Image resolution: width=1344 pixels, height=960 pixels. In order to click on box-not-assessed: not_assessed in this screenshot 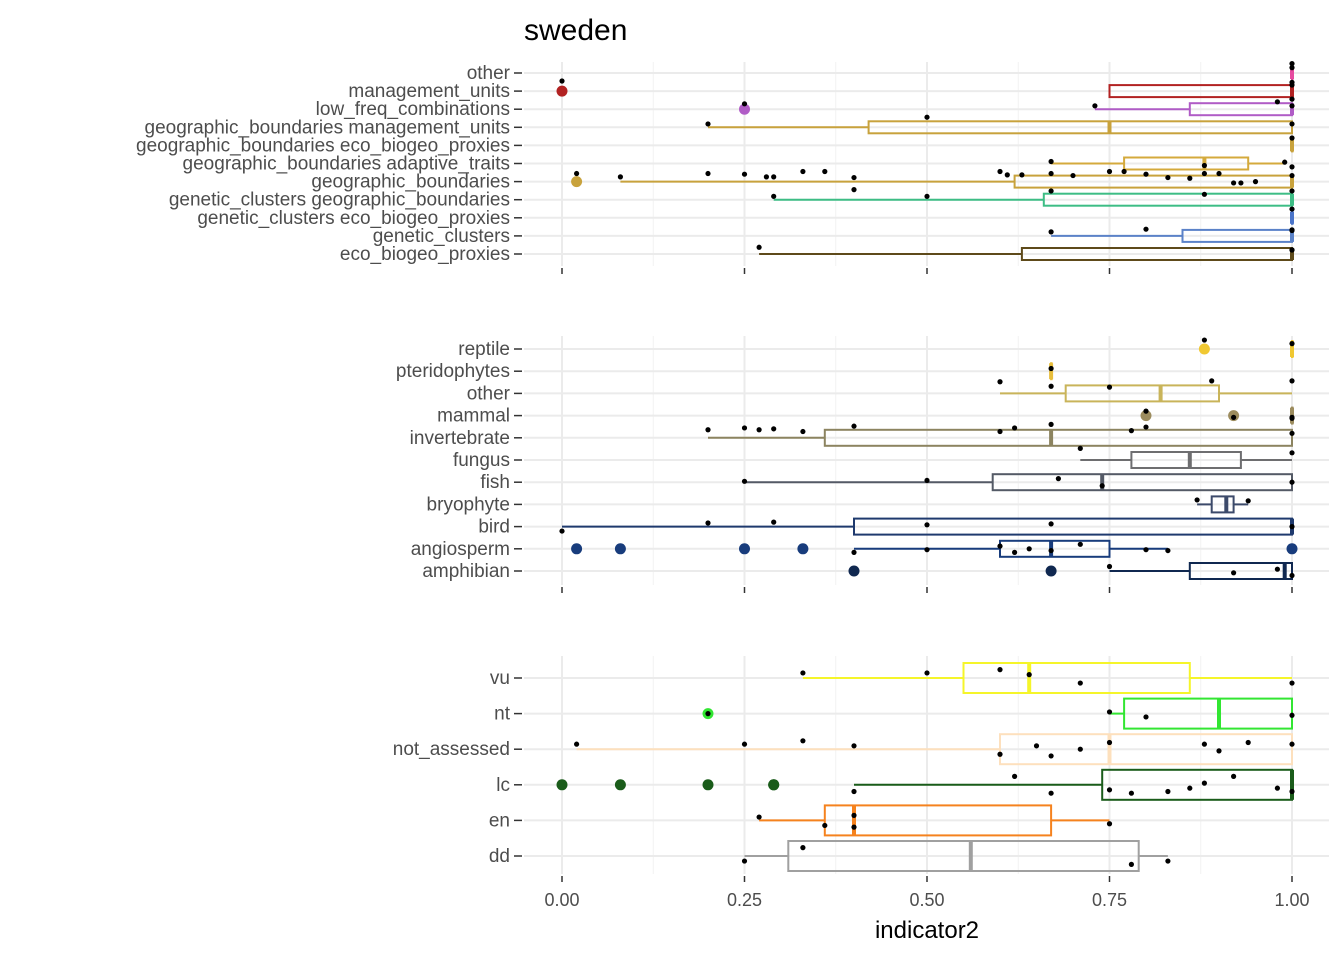, I will do `click(844, 749)`.